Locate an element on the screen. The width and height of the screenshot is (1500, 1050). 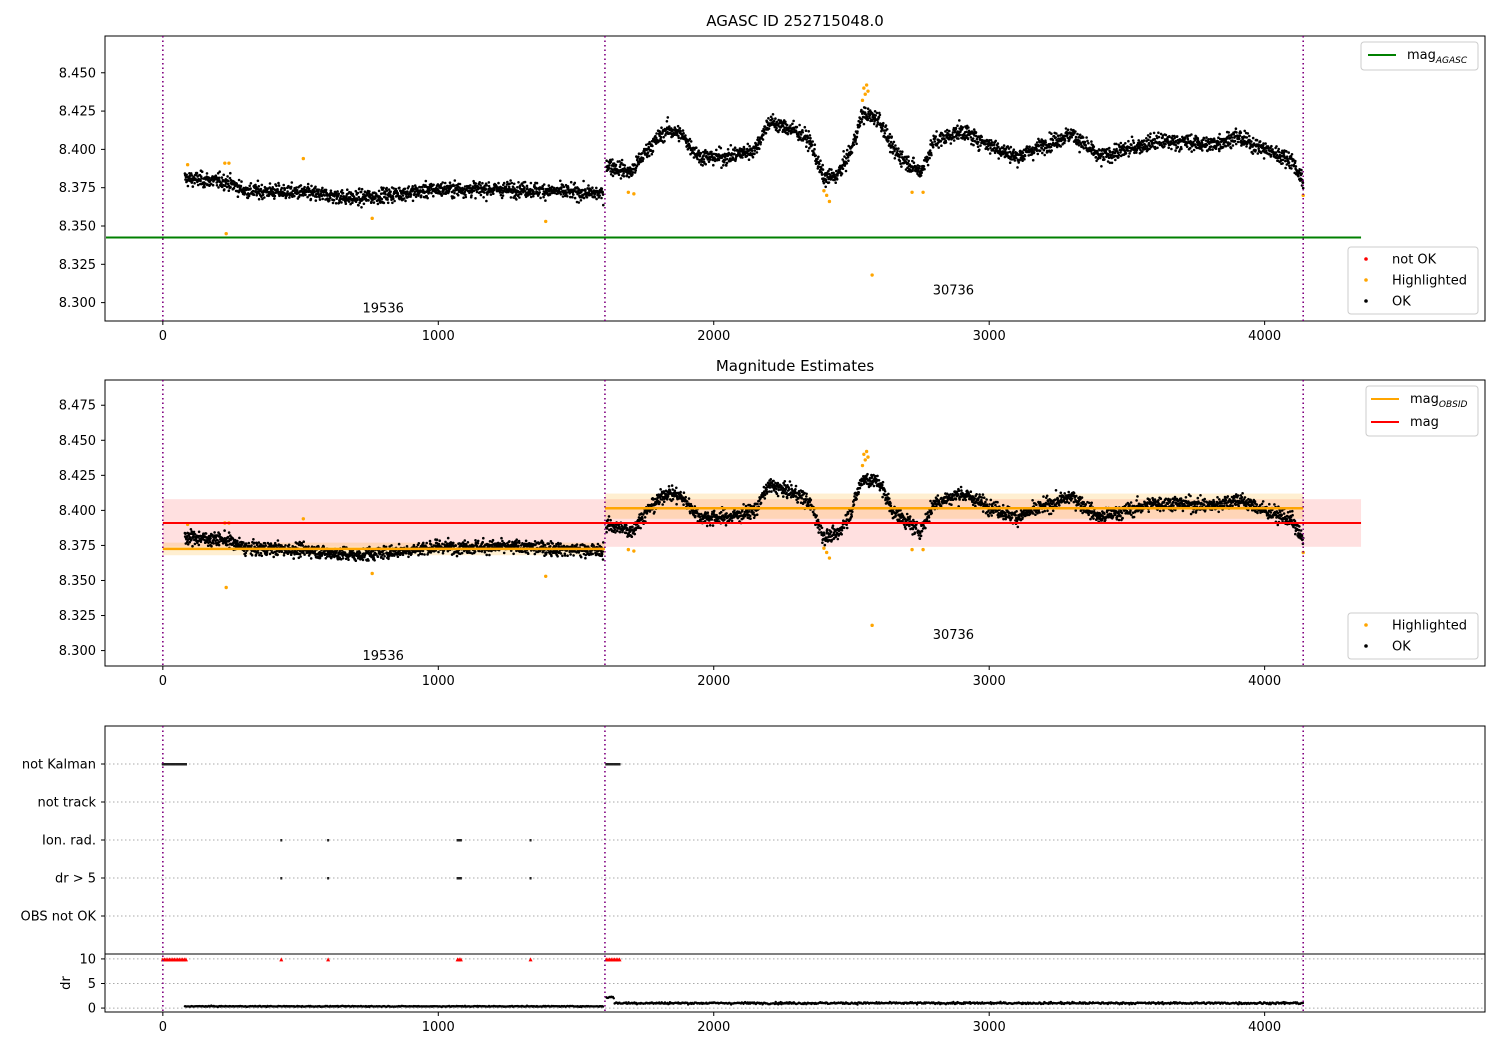
x-tick-label: 3000 is located at coordinates (989, 681).